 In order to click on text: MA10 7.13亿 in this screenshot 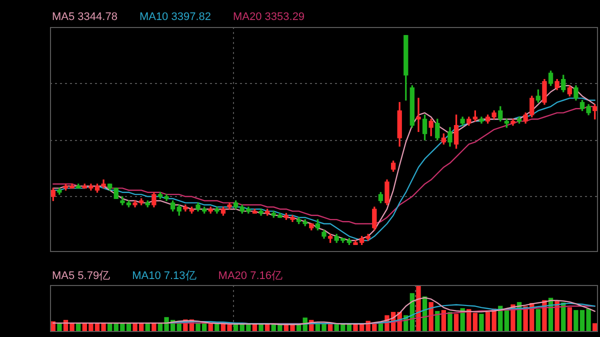, I will do `click(164, 276)`.